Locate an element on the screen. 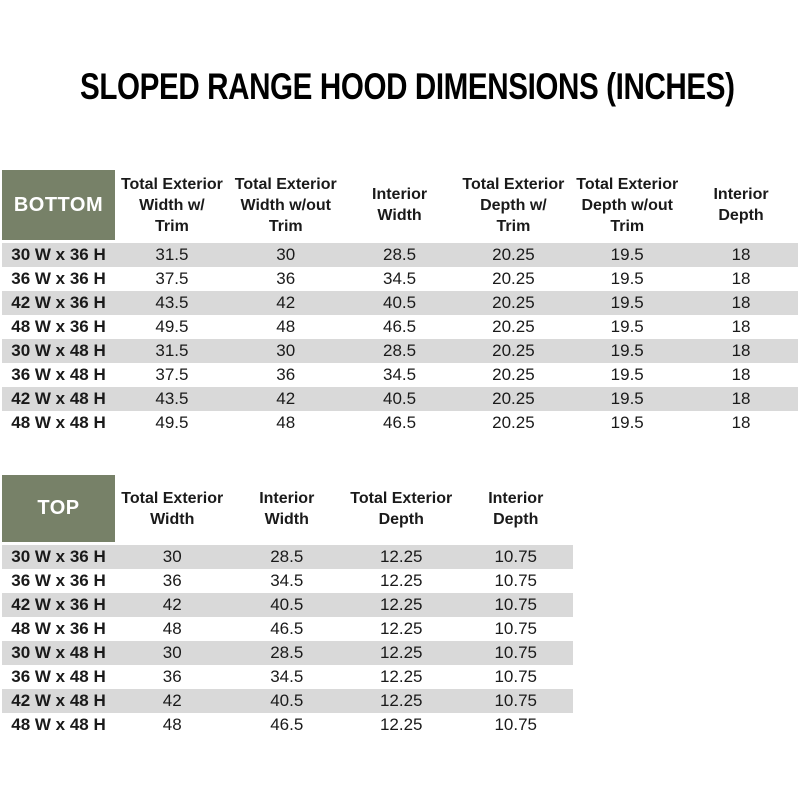 The width and height of the screenshot is (800, 800). table-row: 30 W x 36 H 31.5 30 28.5 20.25 19.5 18 is located at coordinates (400, 255).